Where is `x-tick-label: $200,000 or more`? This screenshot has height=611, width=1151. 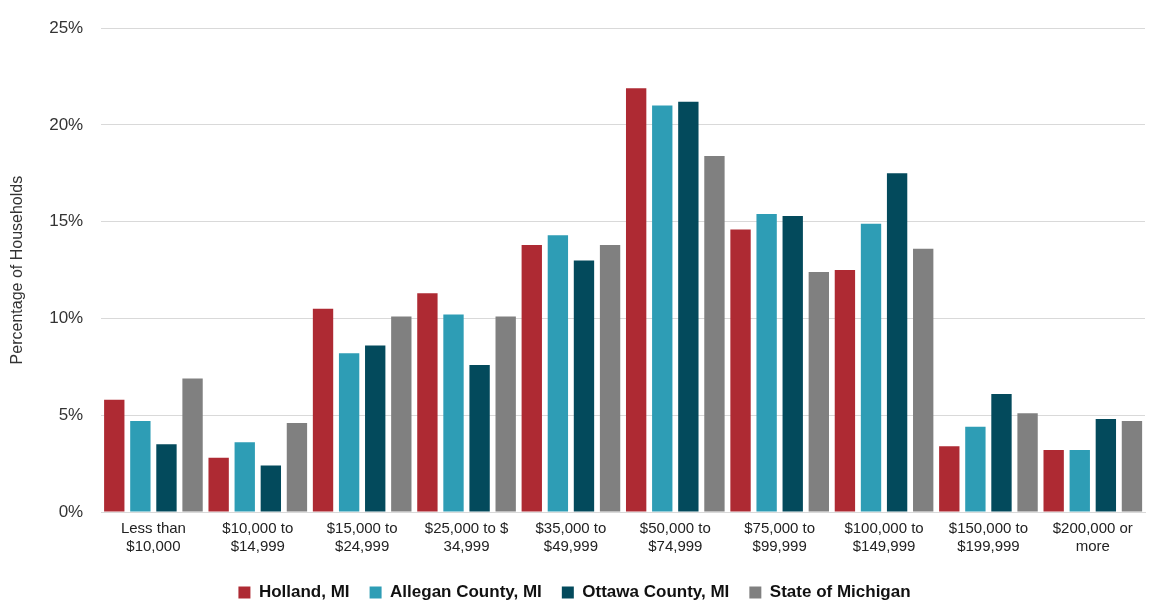 x-tick-label: $200,000 or more is located at coordinates (1092, 537).